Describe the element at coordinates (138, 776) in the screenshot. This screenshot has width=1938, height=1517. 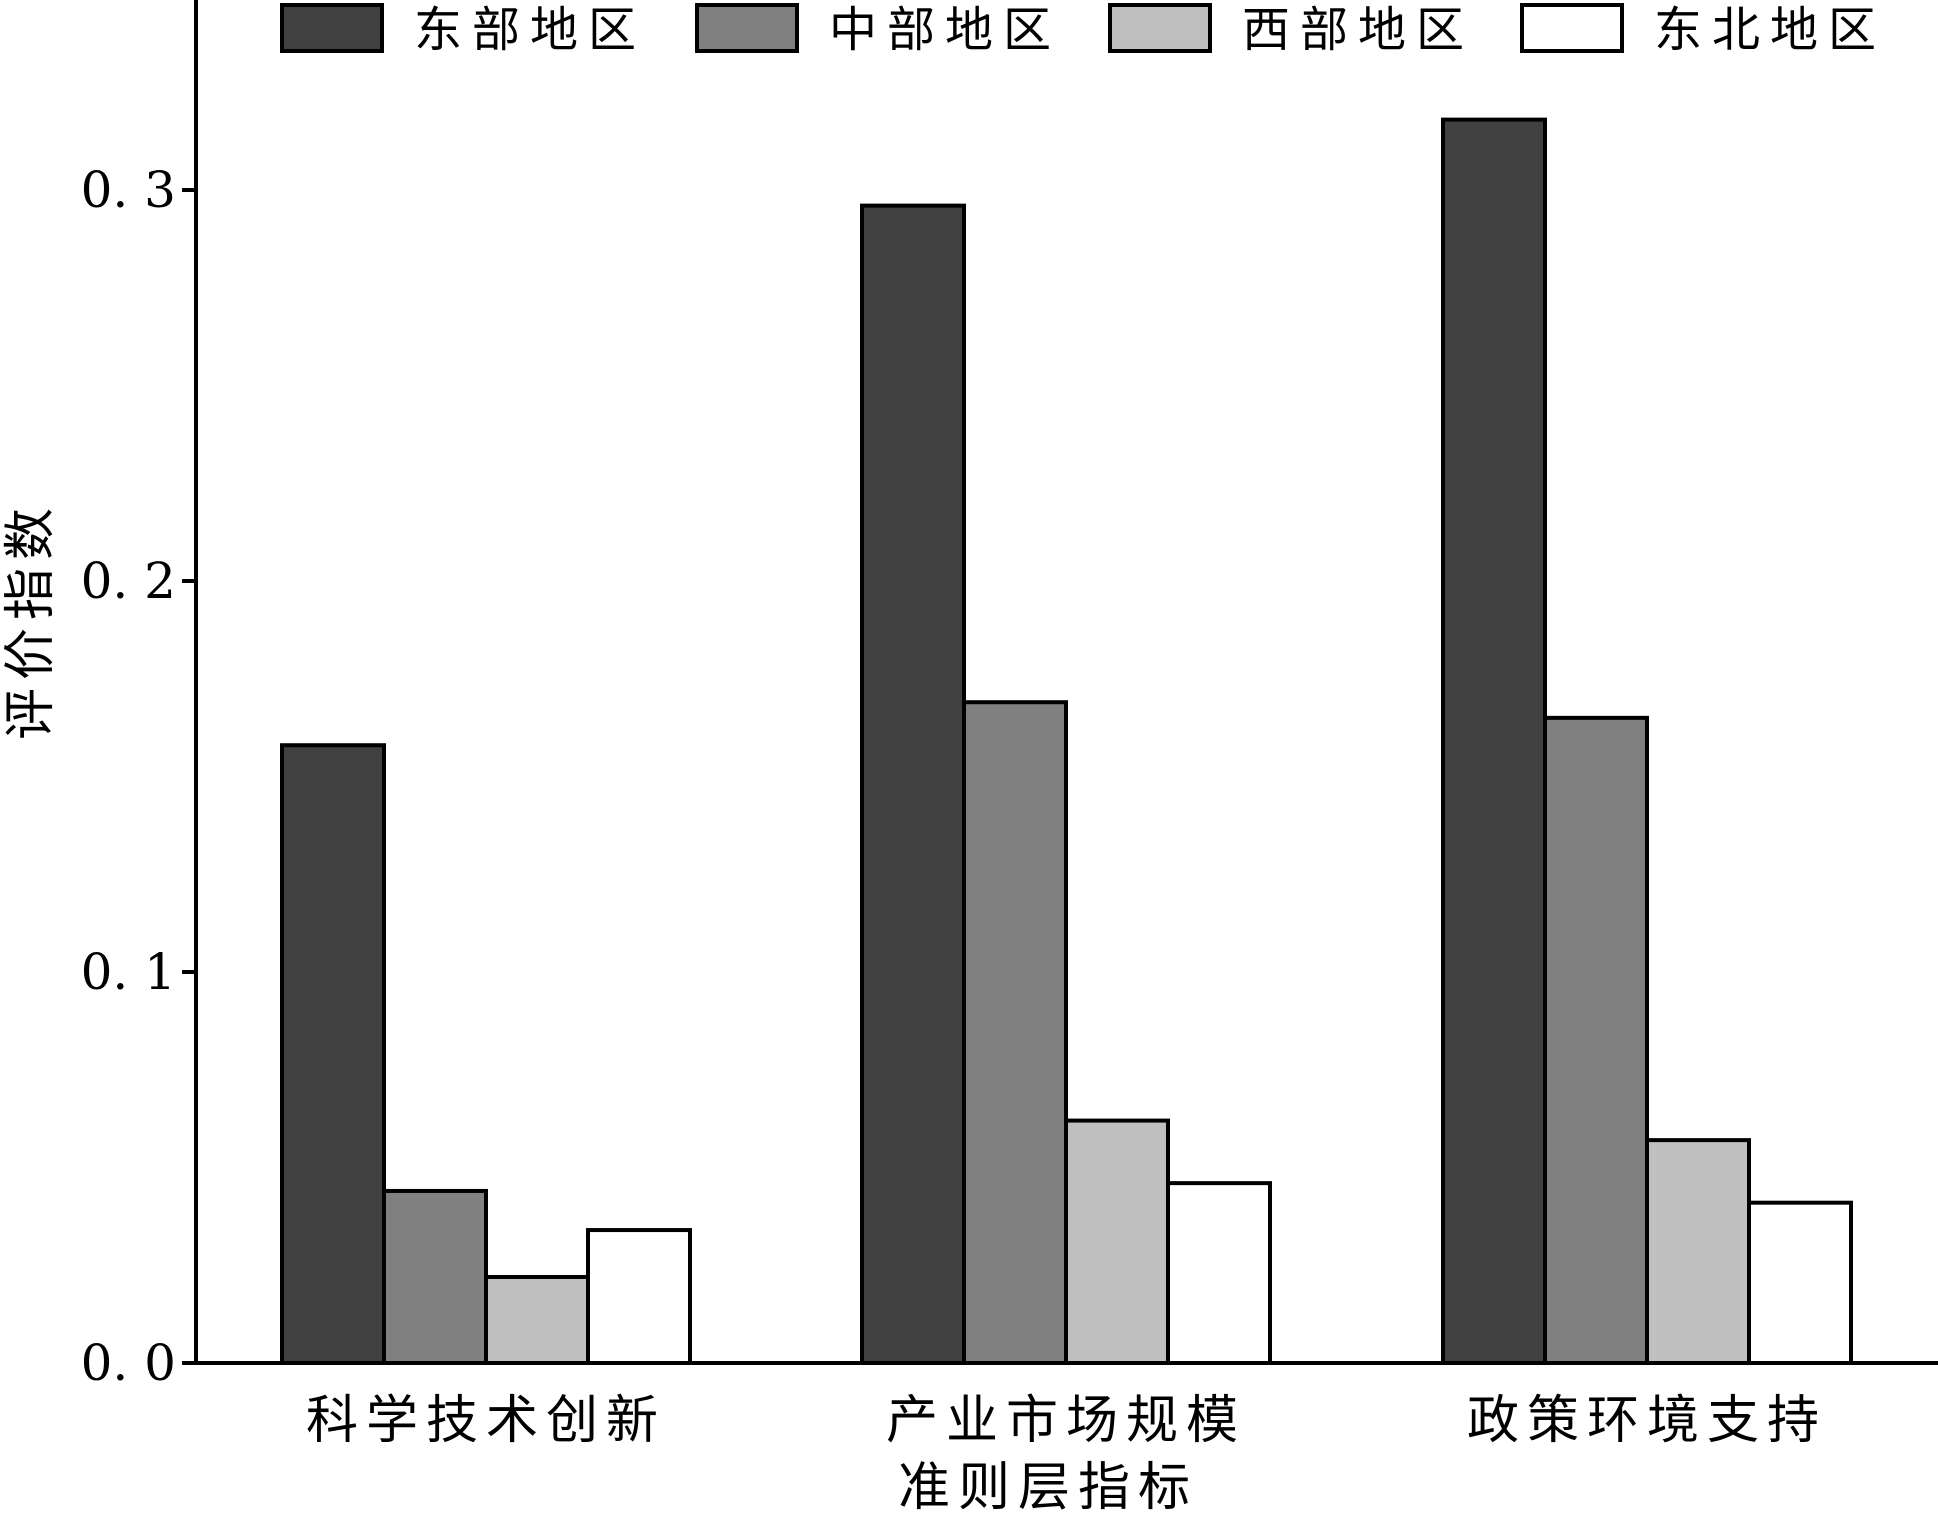
I see `y-ticks: 0. 0 0. 1 0. 2 0. 3` at that location.